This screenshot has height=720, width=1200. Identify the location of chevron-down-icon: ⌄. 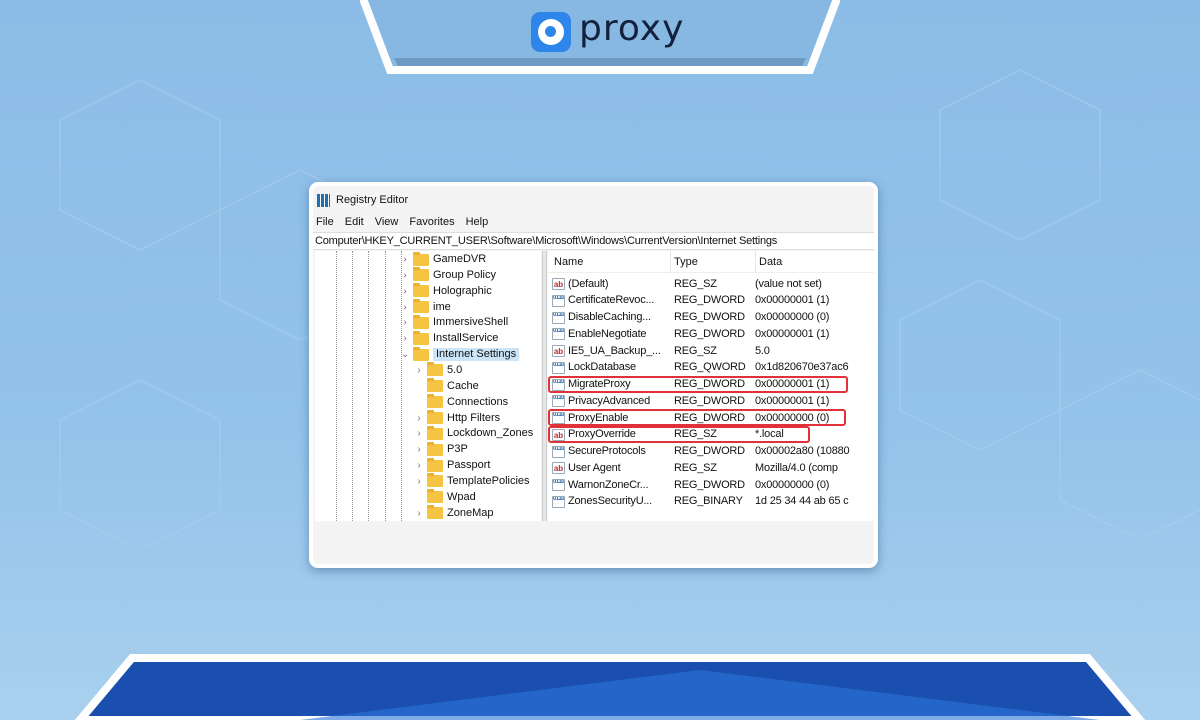
(405, 355).